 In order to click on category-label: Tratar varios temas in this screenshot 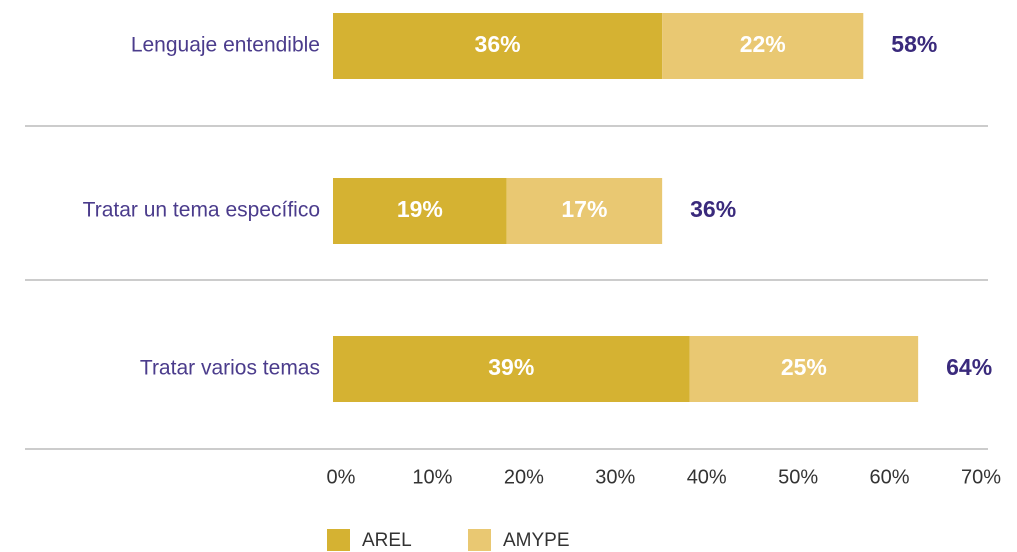, I will do `click(230, 368)`.